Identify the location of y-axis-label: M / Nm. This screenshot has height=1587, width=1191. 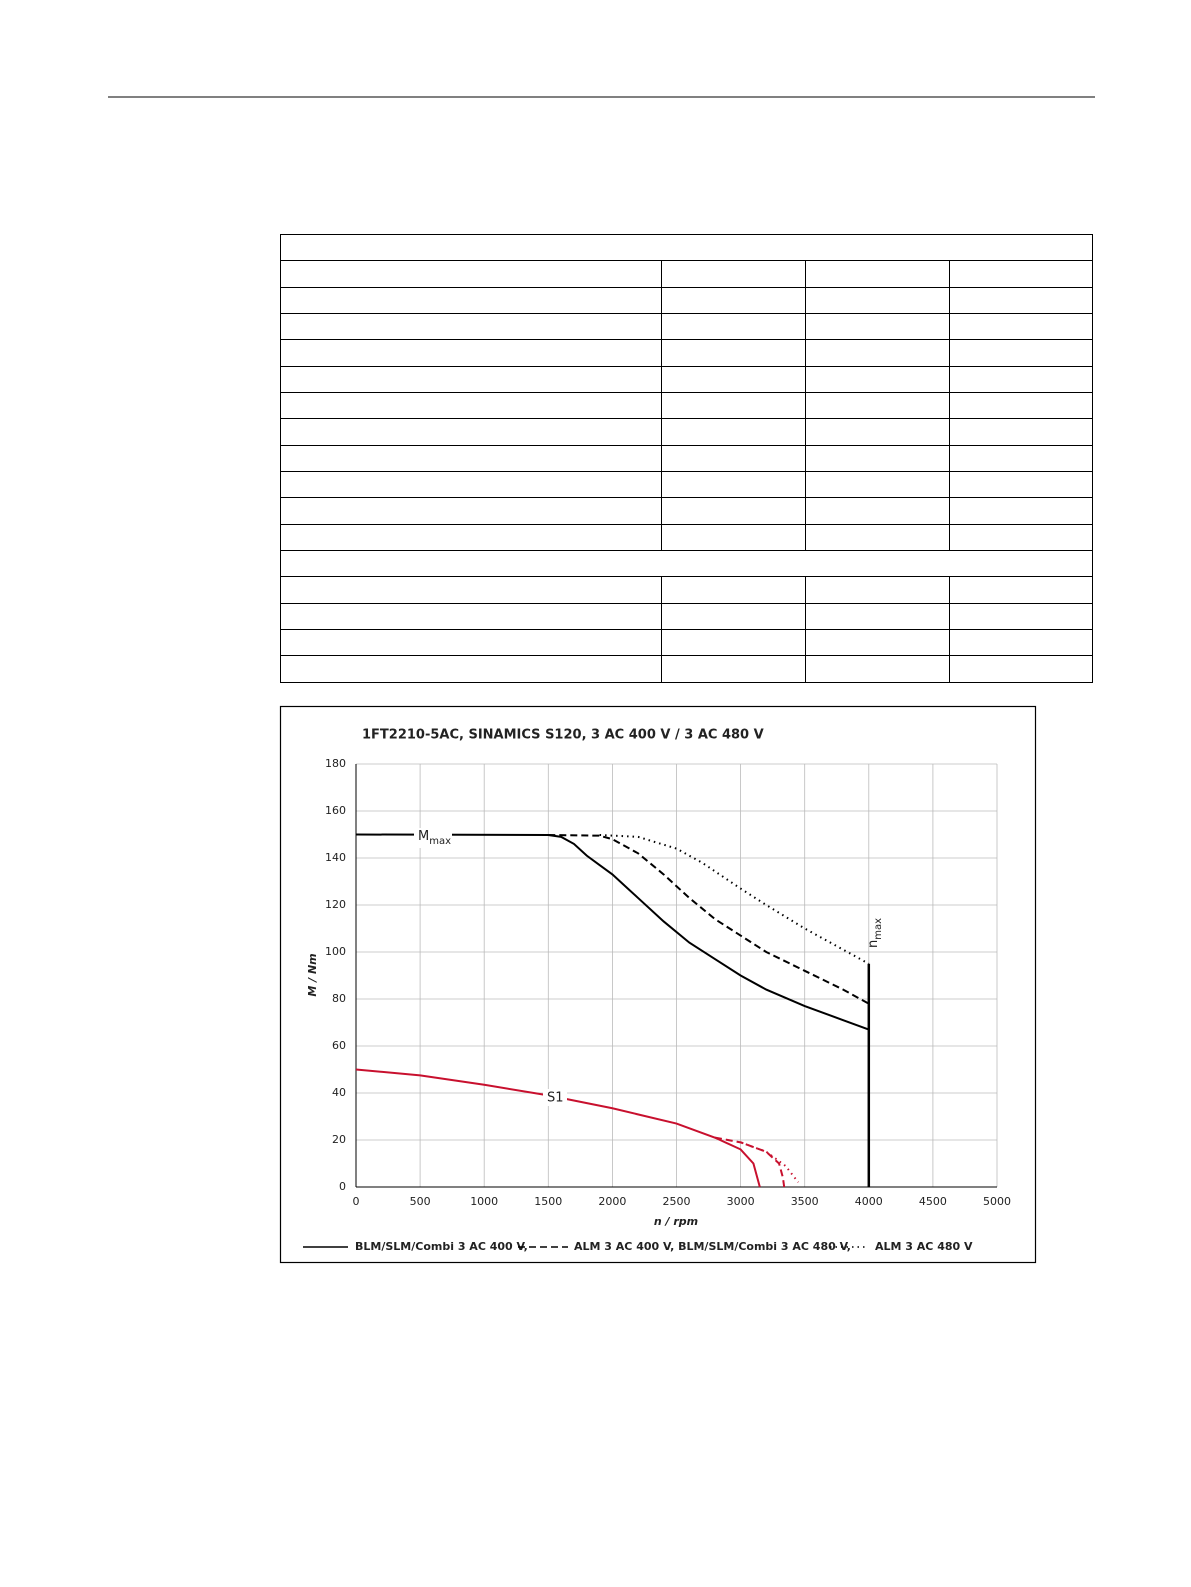
(312, 974).